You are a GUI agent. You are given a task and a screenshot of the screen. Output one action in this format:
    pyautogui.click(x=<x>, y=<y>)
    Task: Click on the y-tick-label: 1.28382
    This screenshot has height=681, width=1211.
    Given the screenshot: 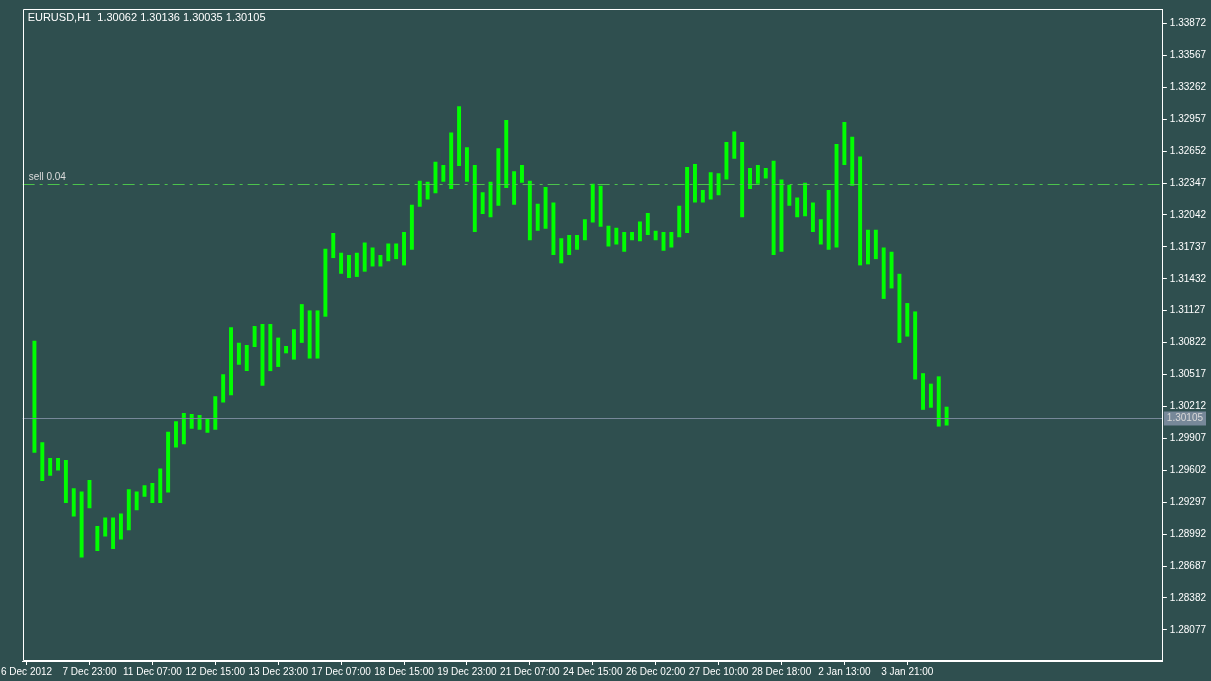 What is the action you would take?
    pyautogui.click(x=1188, y=597)
    